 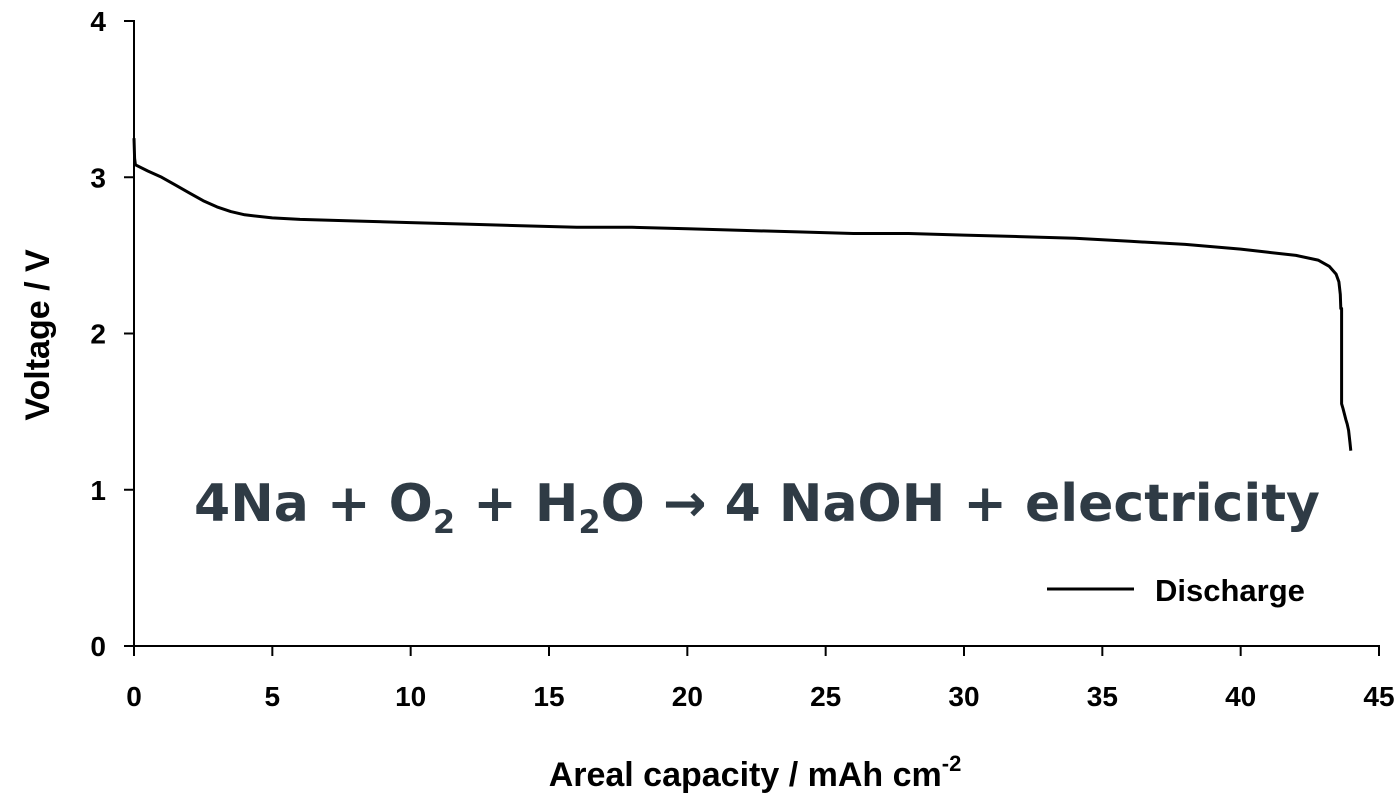 I want to click on annotation-part3: O → 4 NaOH + electricity, so click(x=960, y=504).